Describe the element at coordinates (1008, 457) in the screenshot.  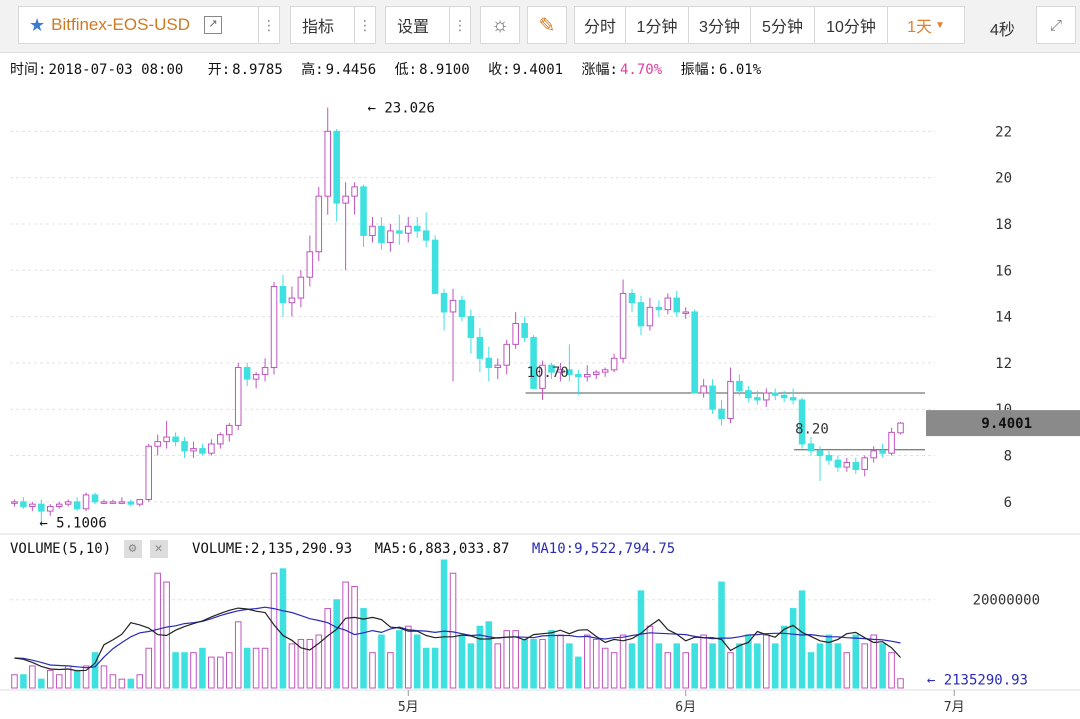
I see `y-tick-label: 8` at that location.